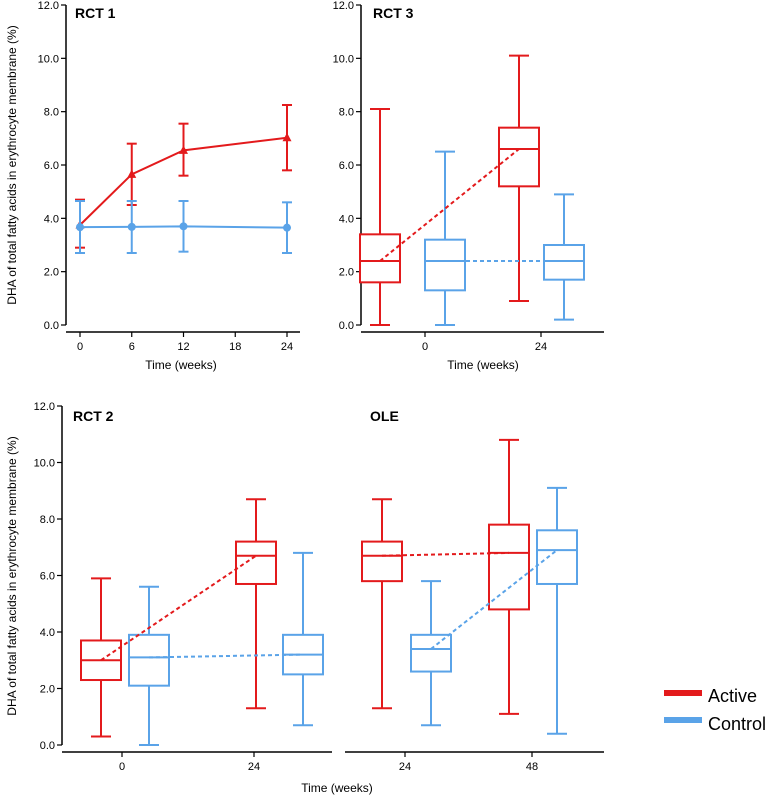 This screenshot has width=775, height=796. I want to click on rct2-y-tick-label: 6.0, so click(47, 577).